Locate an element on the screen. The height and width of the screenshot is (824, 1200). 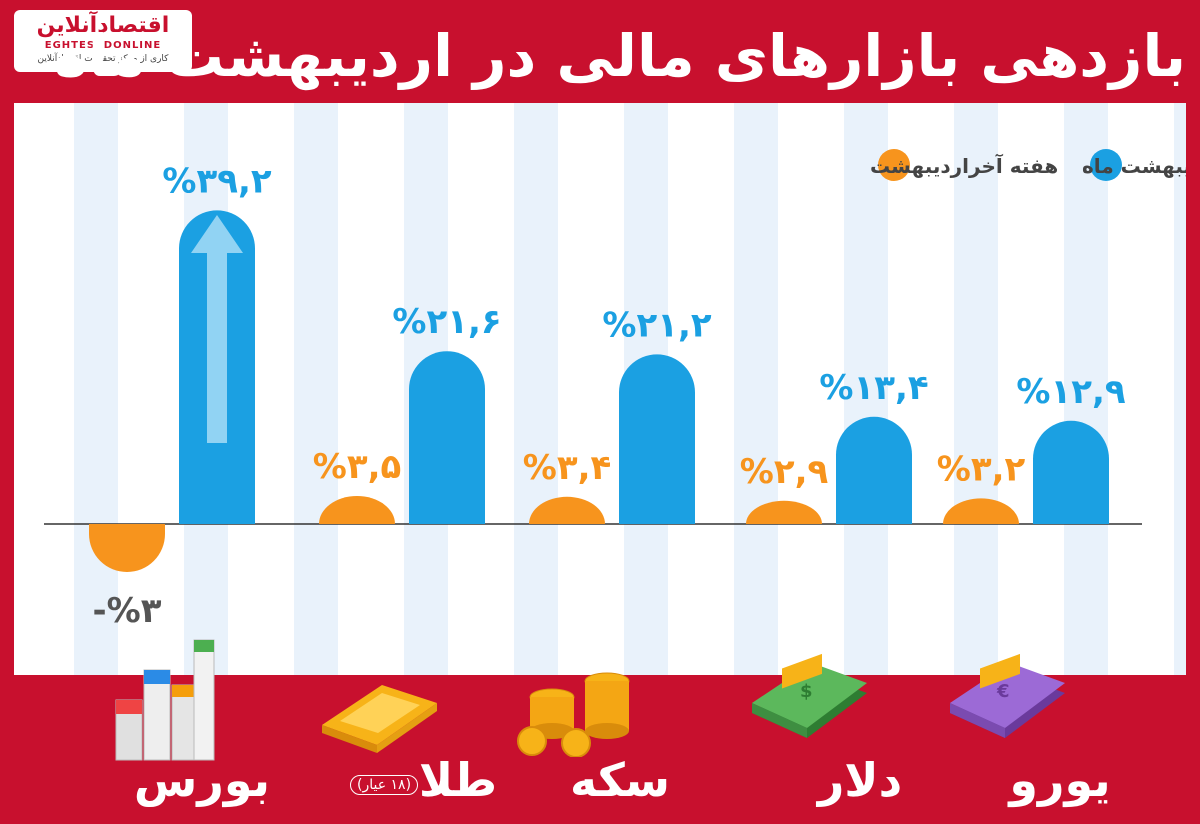
monthly-value-label: %۲۱,۶ is located at coordinates (446, 322).